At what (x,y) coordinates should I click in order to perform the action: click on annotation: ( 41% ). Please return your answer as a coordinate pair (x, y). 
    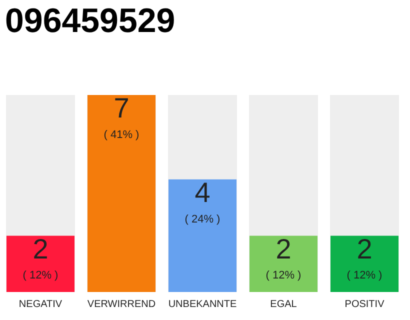
    Looking at the image, I should click on (122, 135).